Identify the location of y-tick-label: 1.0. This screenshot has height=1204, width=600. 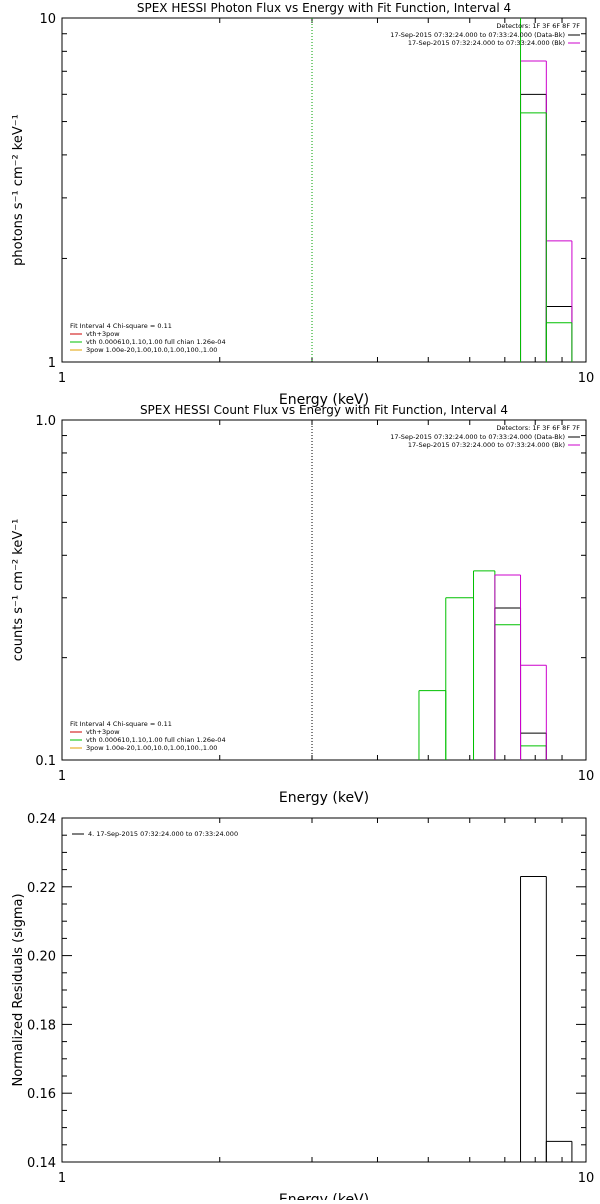
(45, 421).